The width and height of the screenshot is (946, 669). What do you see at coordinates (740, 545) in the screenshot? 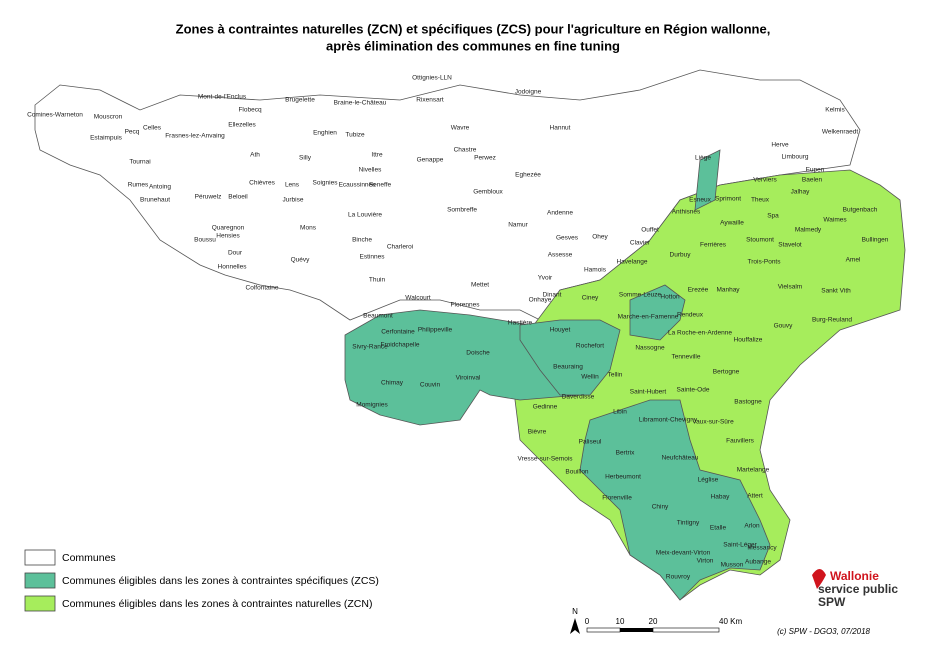
I see `commune-label: Saint-Léger` at bounding box center [740, 545].